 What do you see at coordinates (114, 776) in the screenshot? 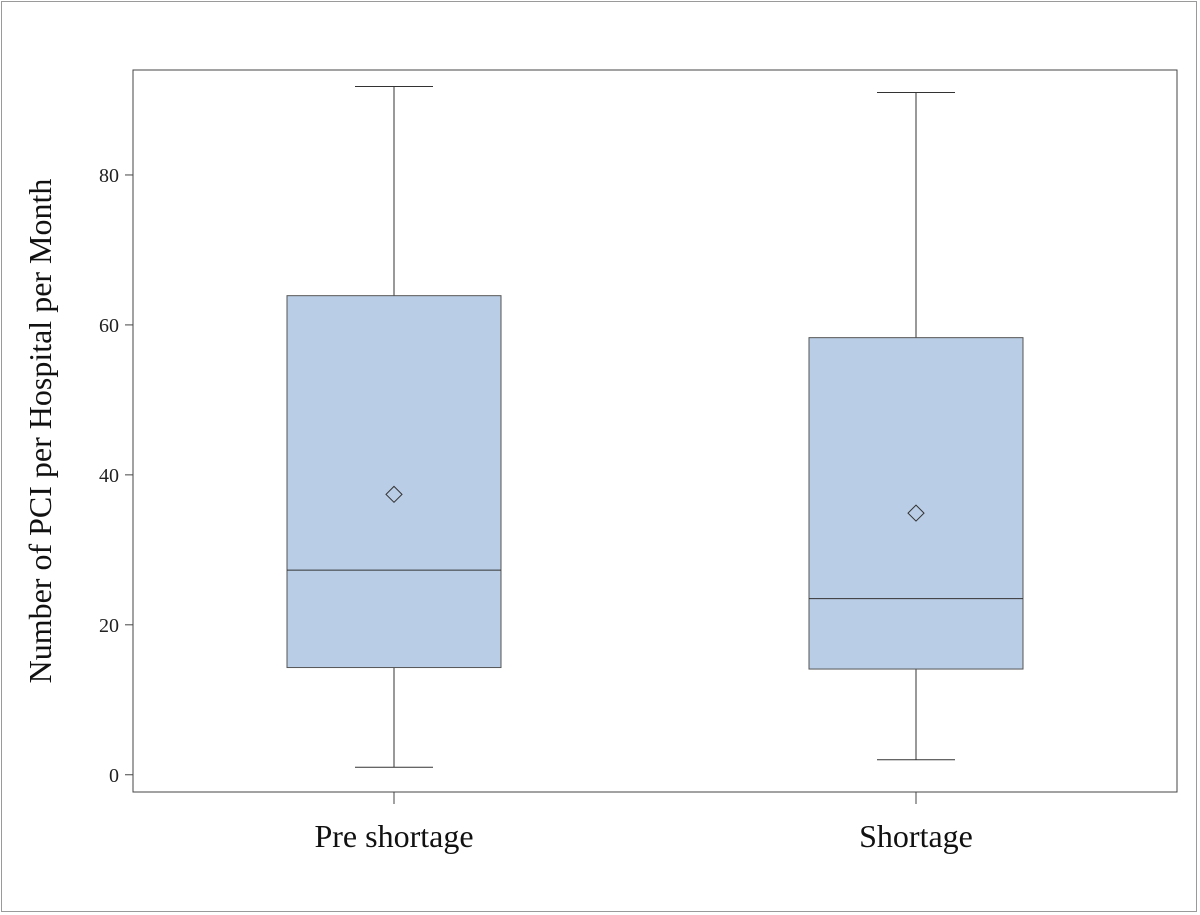
I see `y-tick-label: 0` at bounding box center [114, 776].